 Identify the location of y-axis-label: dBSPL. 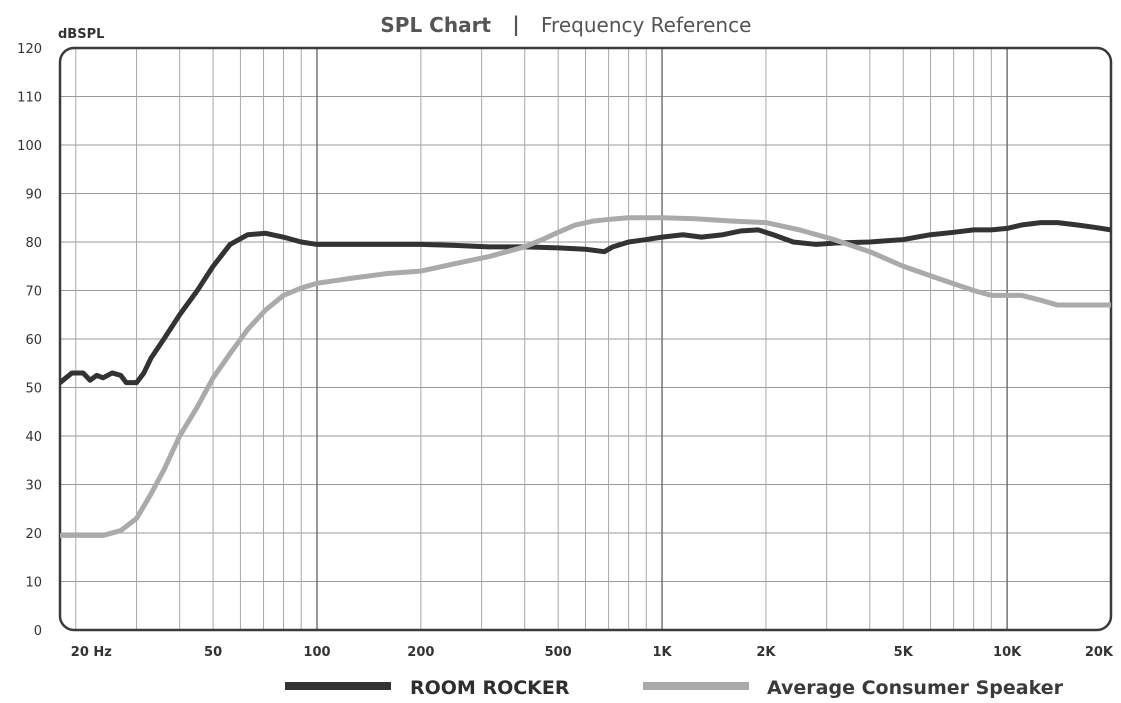
(81, 34).